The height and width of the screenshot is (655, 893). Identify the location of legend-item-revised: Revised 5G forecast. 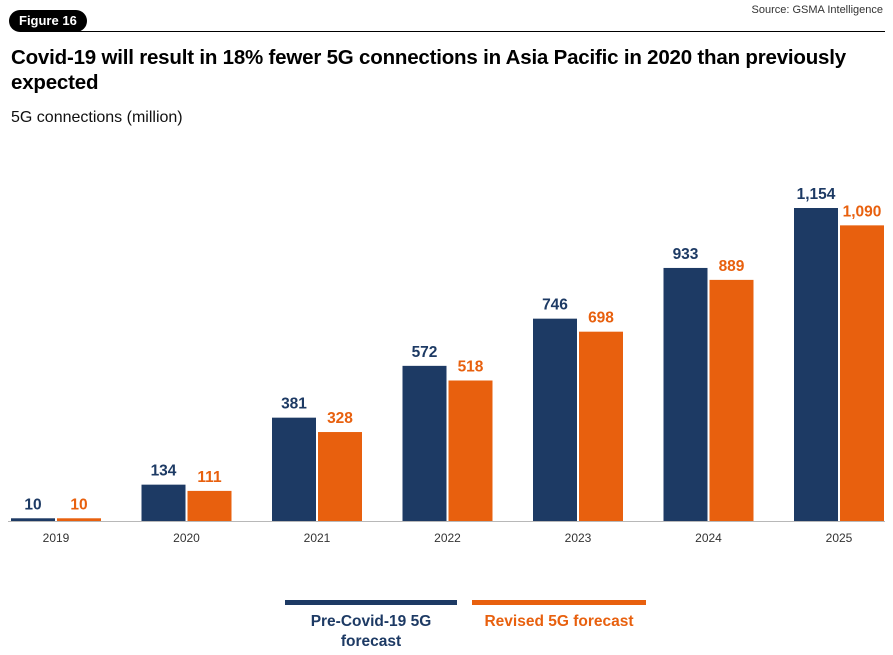
(559, 616).